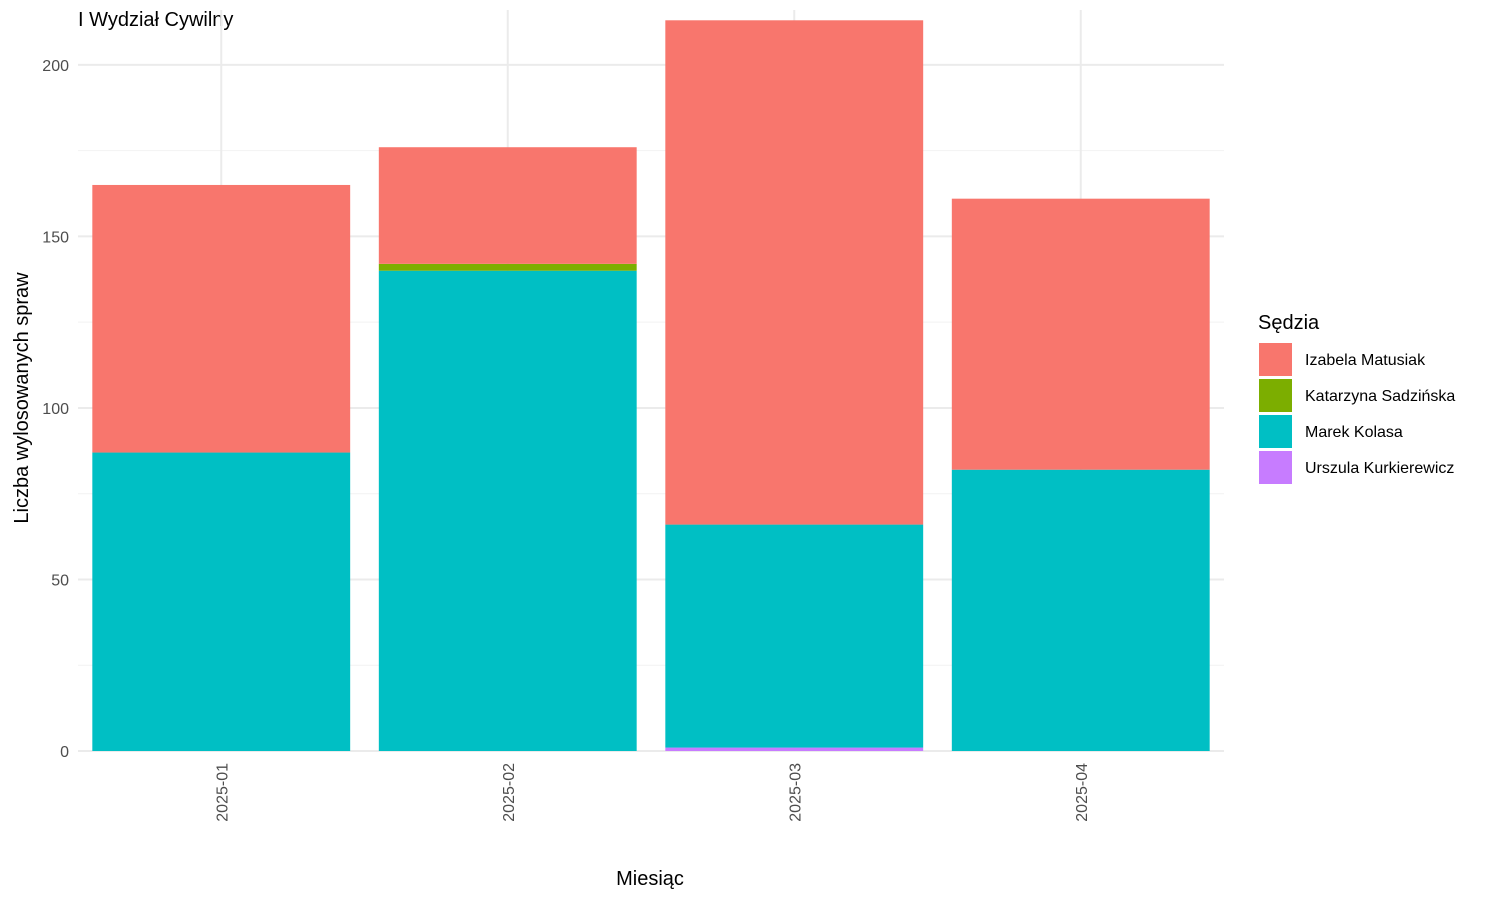  I want to click on y-tick-label: 200, so click(55, 66).